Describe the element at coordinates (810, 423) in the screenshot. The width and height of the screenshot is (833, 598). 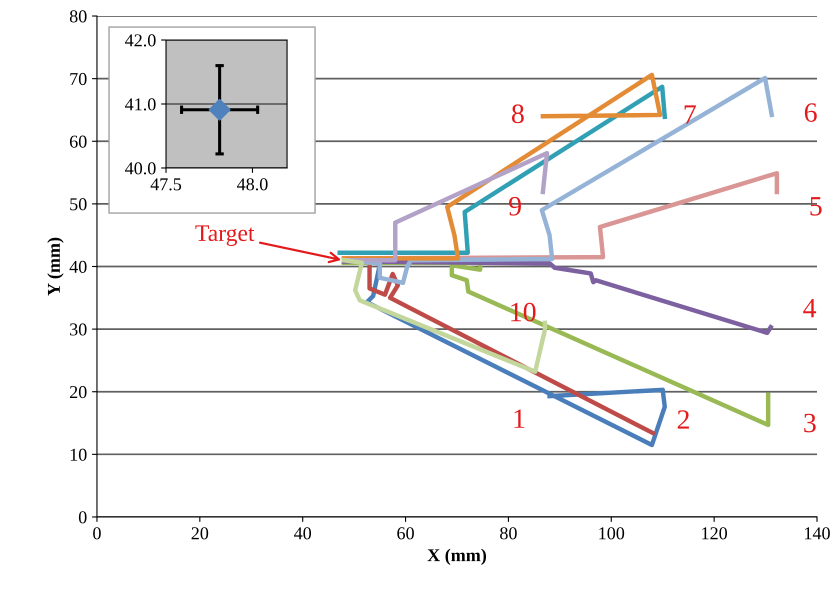
I see `series-label: 3` at that location.